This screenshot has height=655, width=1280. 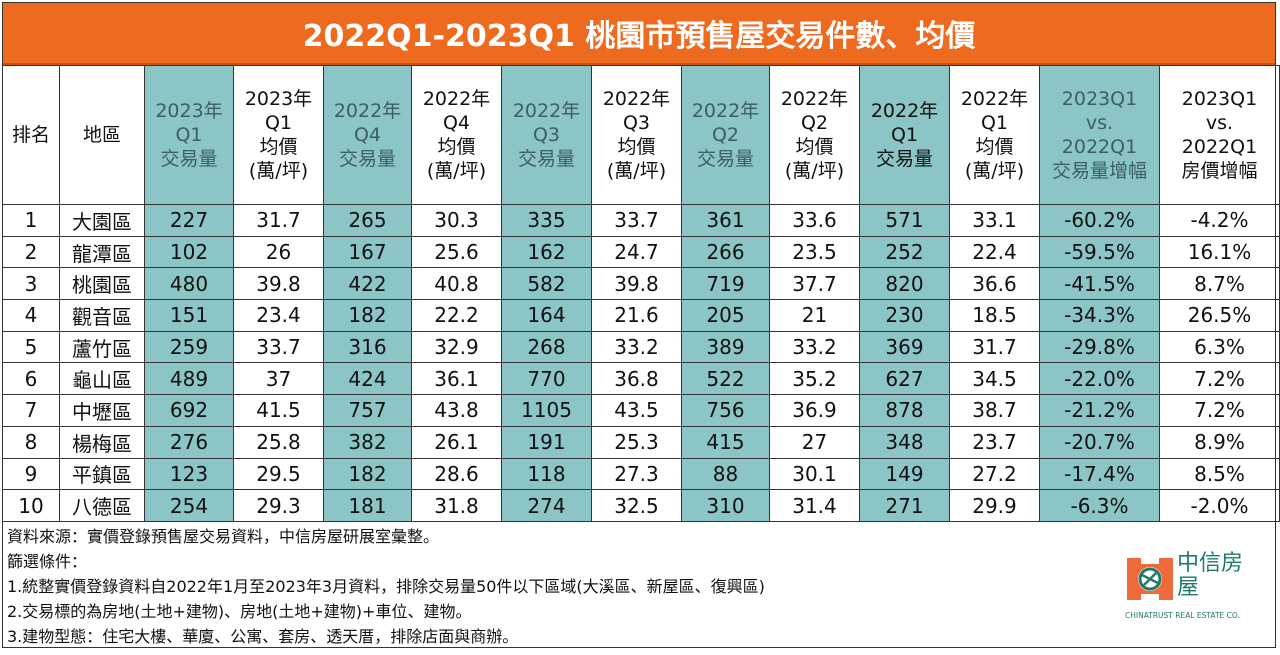 I want to click on source-note: 資料來源：實價登錄預售屋交易資料，中信房屋研展室彙整。, so click(x=223, y=536).